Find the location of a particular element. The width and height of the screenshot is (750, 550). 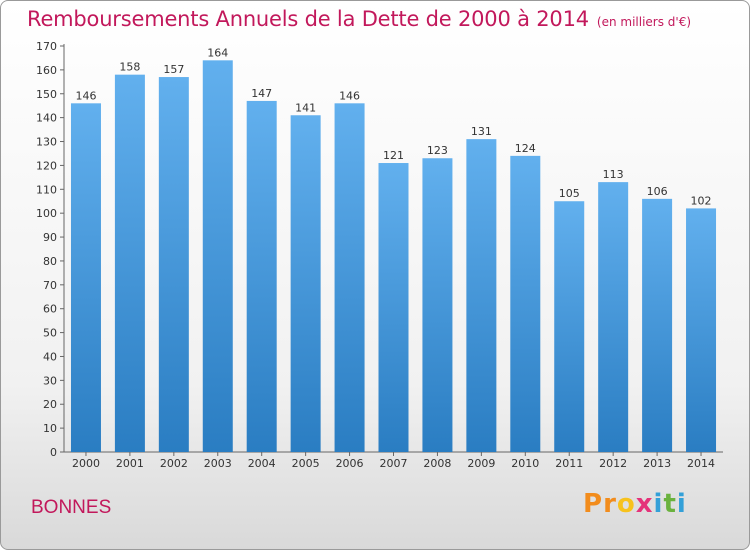

y-tick: 160 is located at coordinates (50, 70).